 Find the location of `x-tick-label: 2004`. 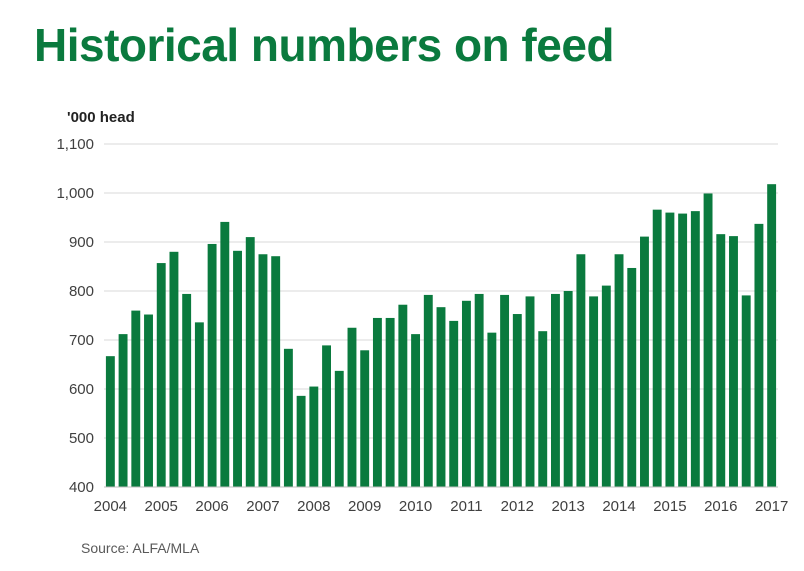

x-tick-label: 2004 is located at coordinates (110, 506).